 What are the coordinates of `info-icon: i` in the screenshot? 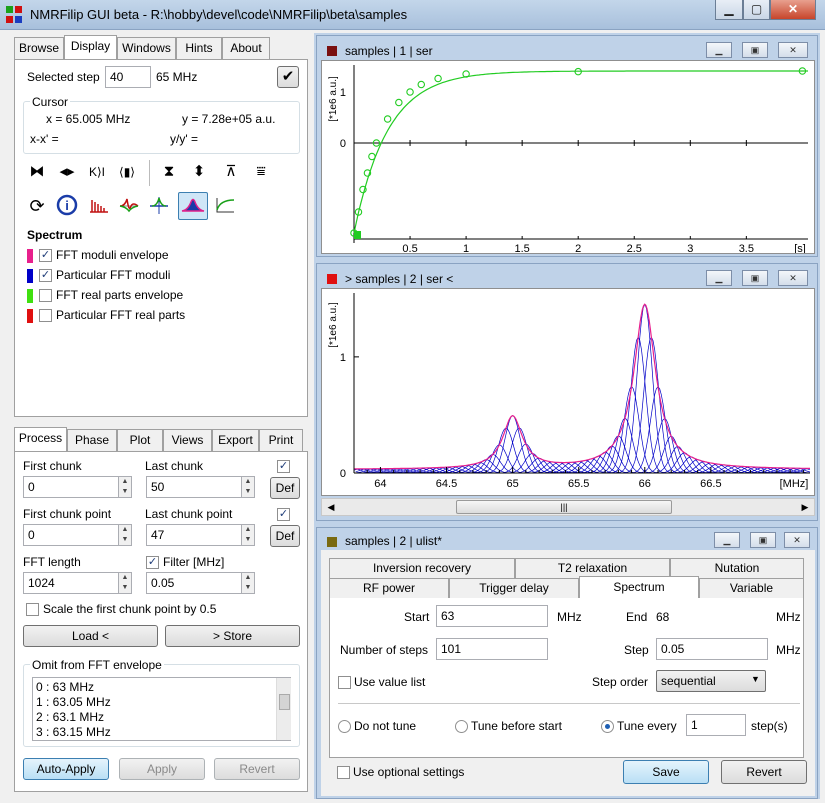 It's located at (67, 206).